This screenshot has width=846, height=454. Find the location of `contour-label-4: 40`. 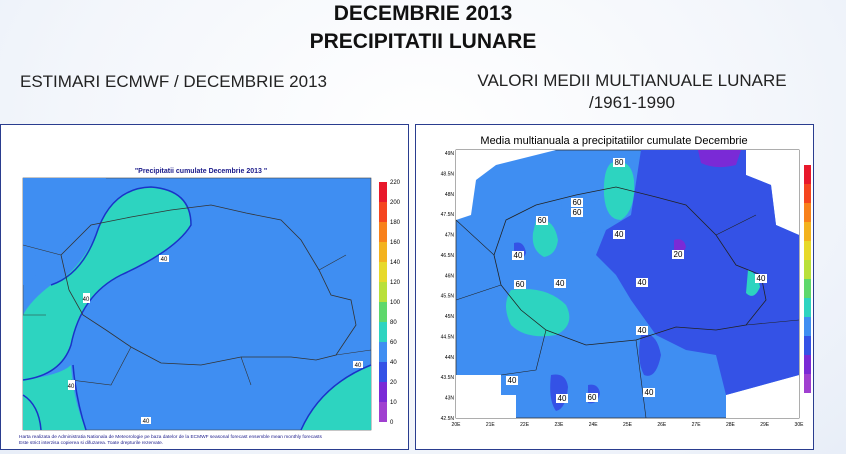

contour-label-4: 40 is located at coordinates (358, 366).